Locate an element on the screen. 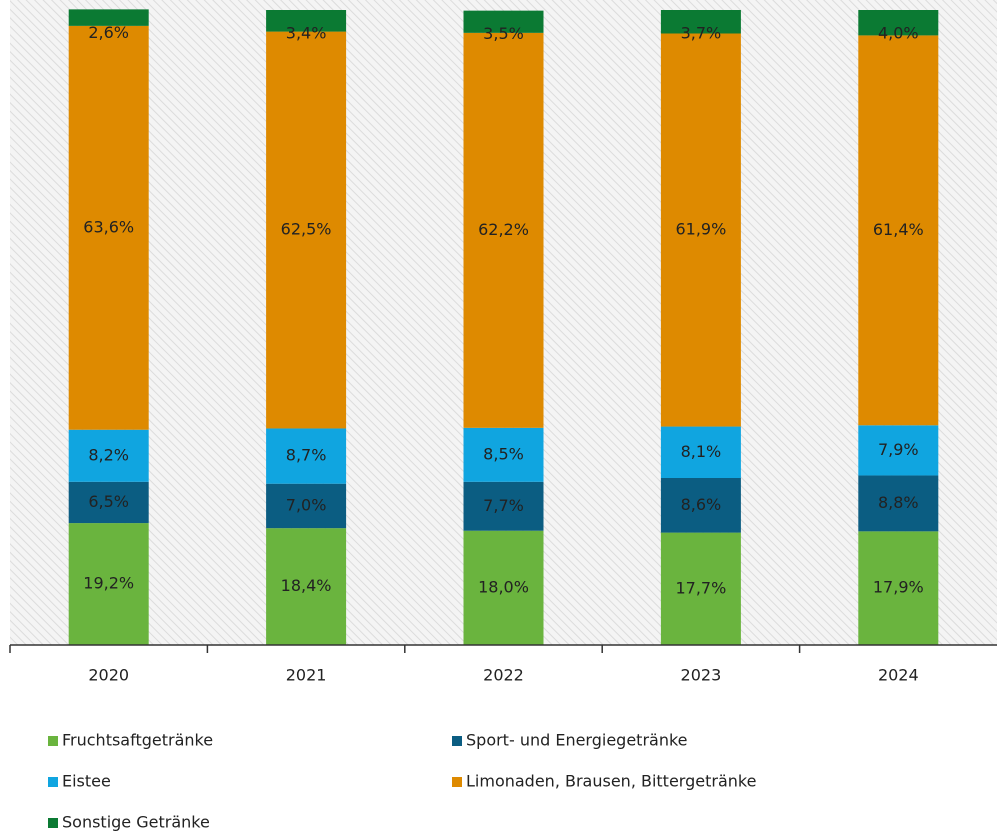 Image resolution: width=997 pixels, height=838 pixels. data-label: 7,0% is located at coordinates (306, 504).